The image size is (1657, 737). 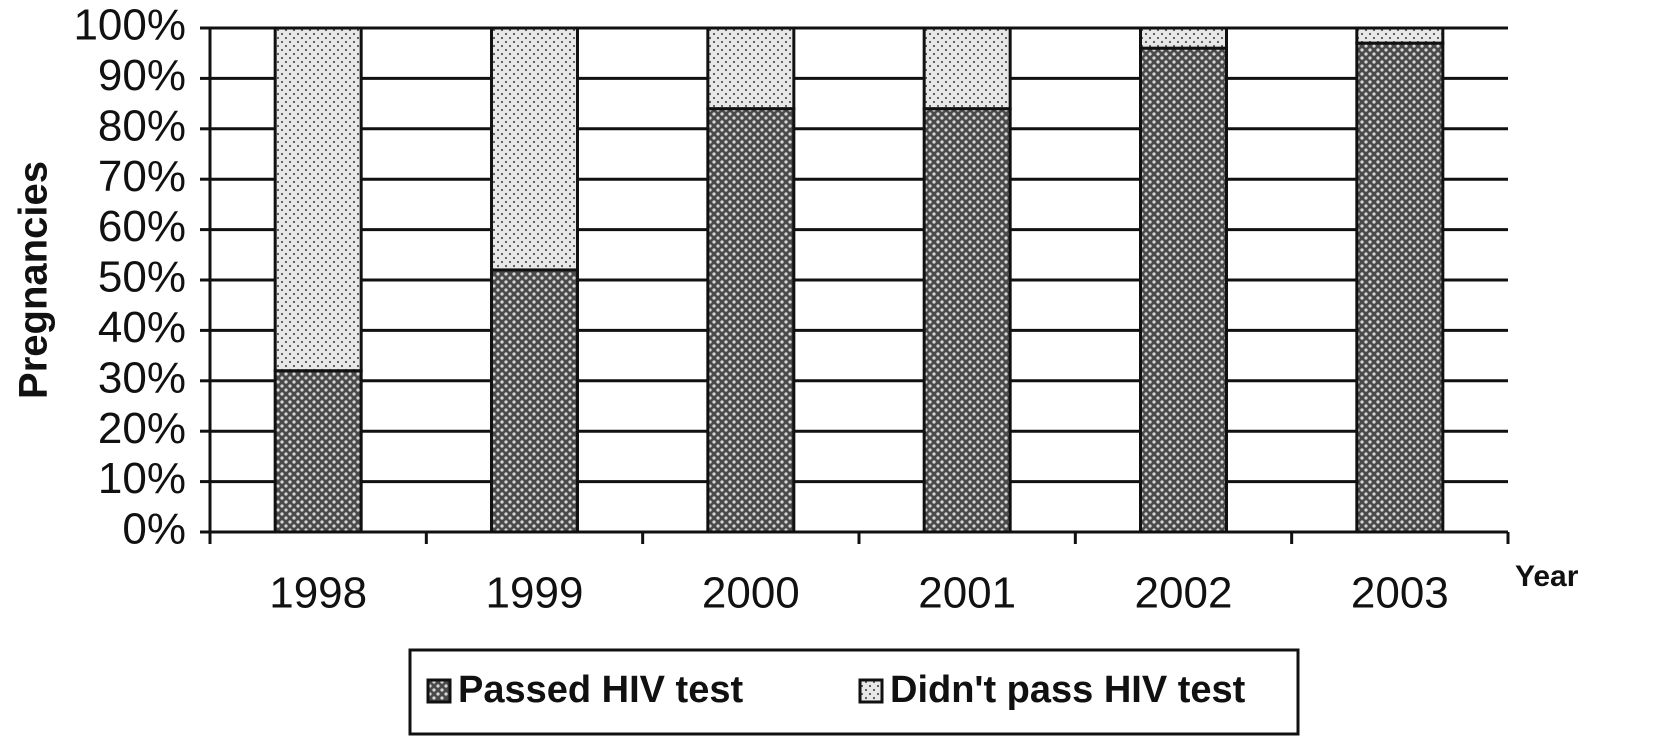 I want to click on x-tick-label: 2000, so click(x=751, y=593).